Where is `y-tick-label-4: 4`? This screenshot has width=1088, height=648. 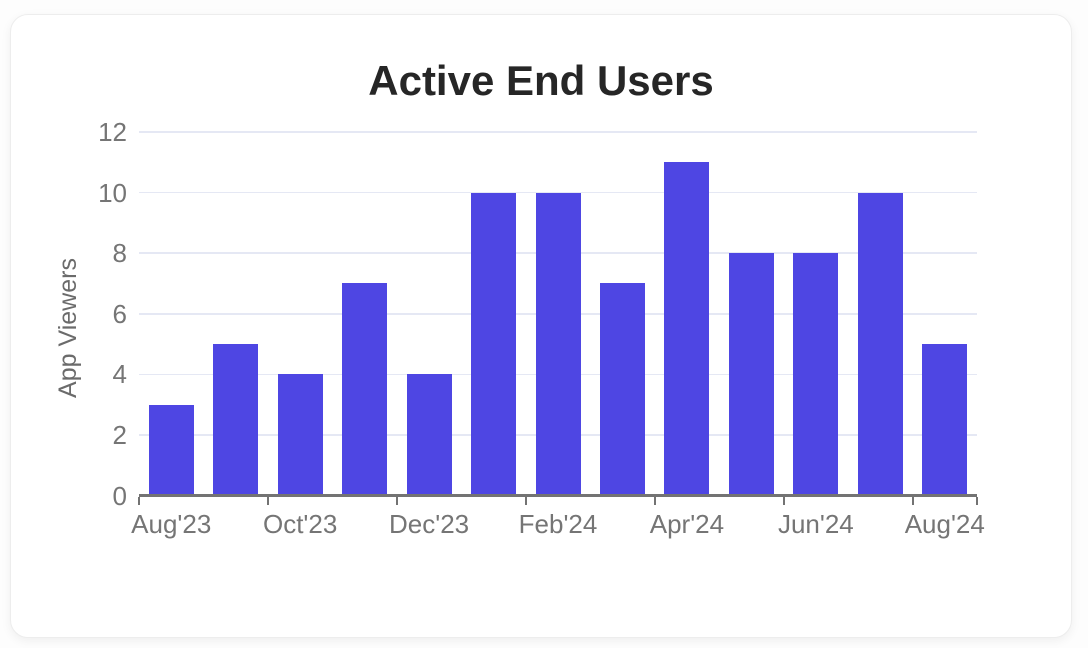 y-tick-label-4: 4 is located at coordinates (119, 374).